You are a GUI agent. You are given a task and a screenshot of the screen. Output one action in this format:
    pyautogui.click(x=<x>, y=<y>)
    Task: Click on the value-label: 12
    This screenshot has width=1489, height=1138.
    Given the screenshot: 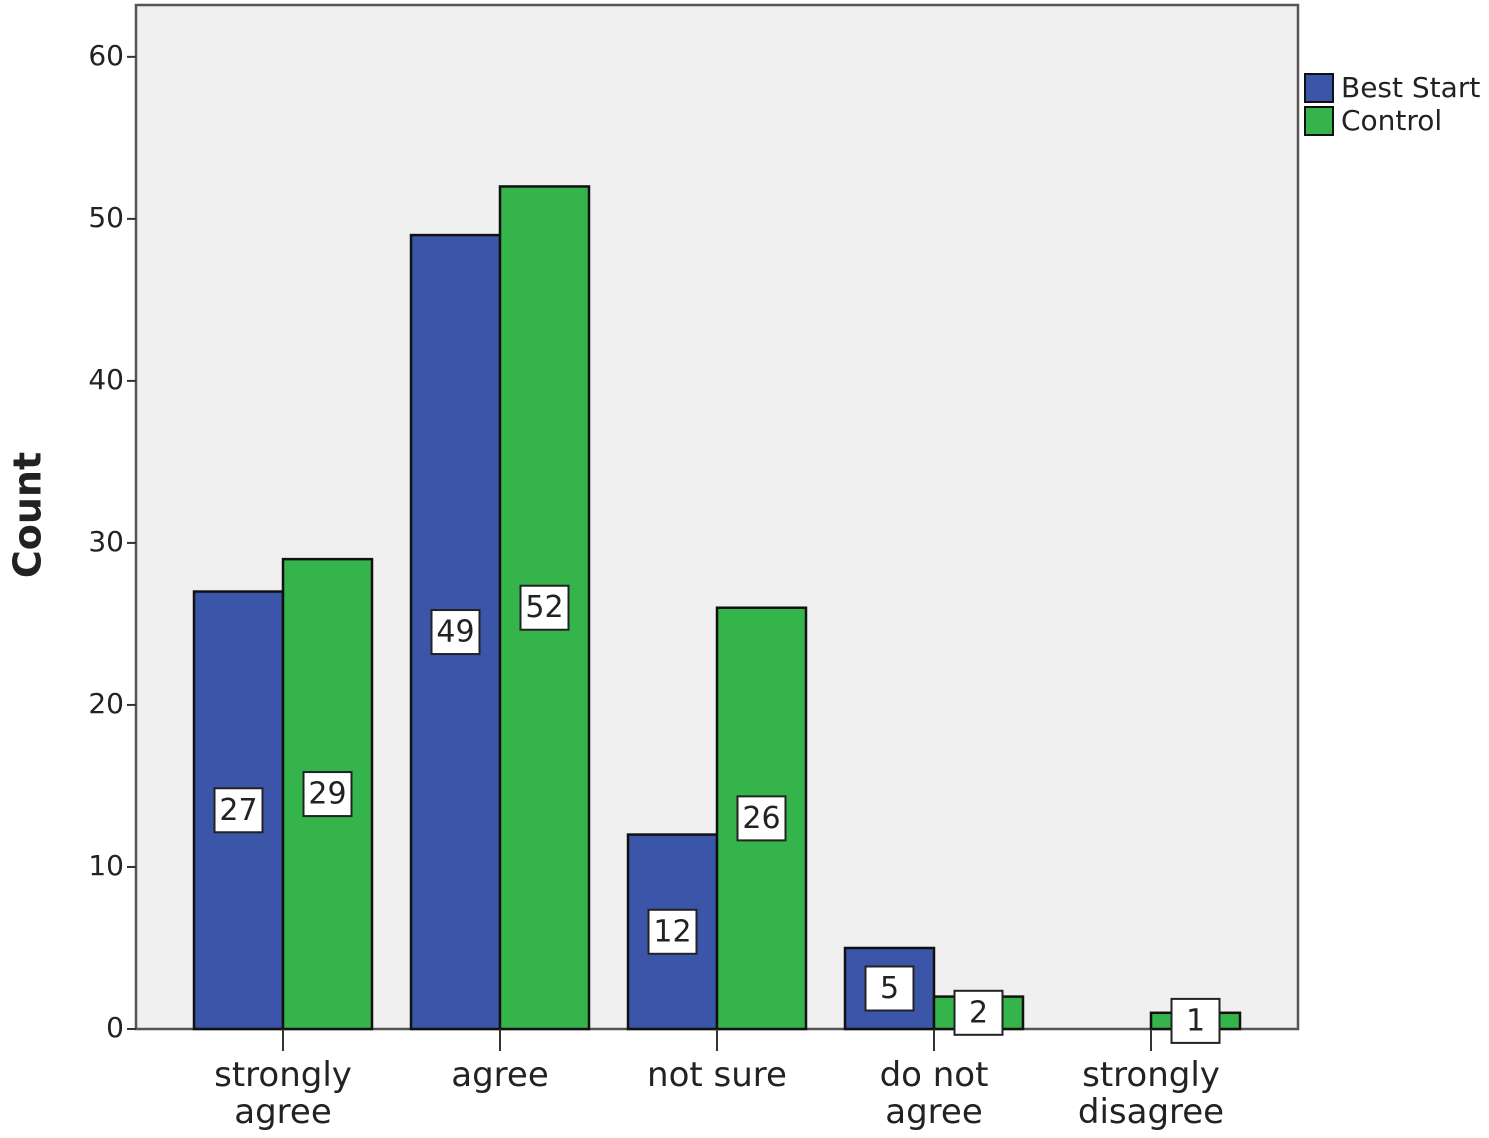 What is the action you would take?
    pyautogui.click(x=672, y=931)
    